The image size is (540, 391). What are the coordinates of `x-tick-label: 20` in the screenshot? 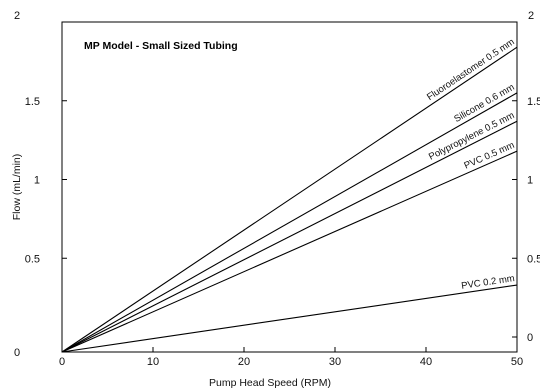 It's located at (244, 362).